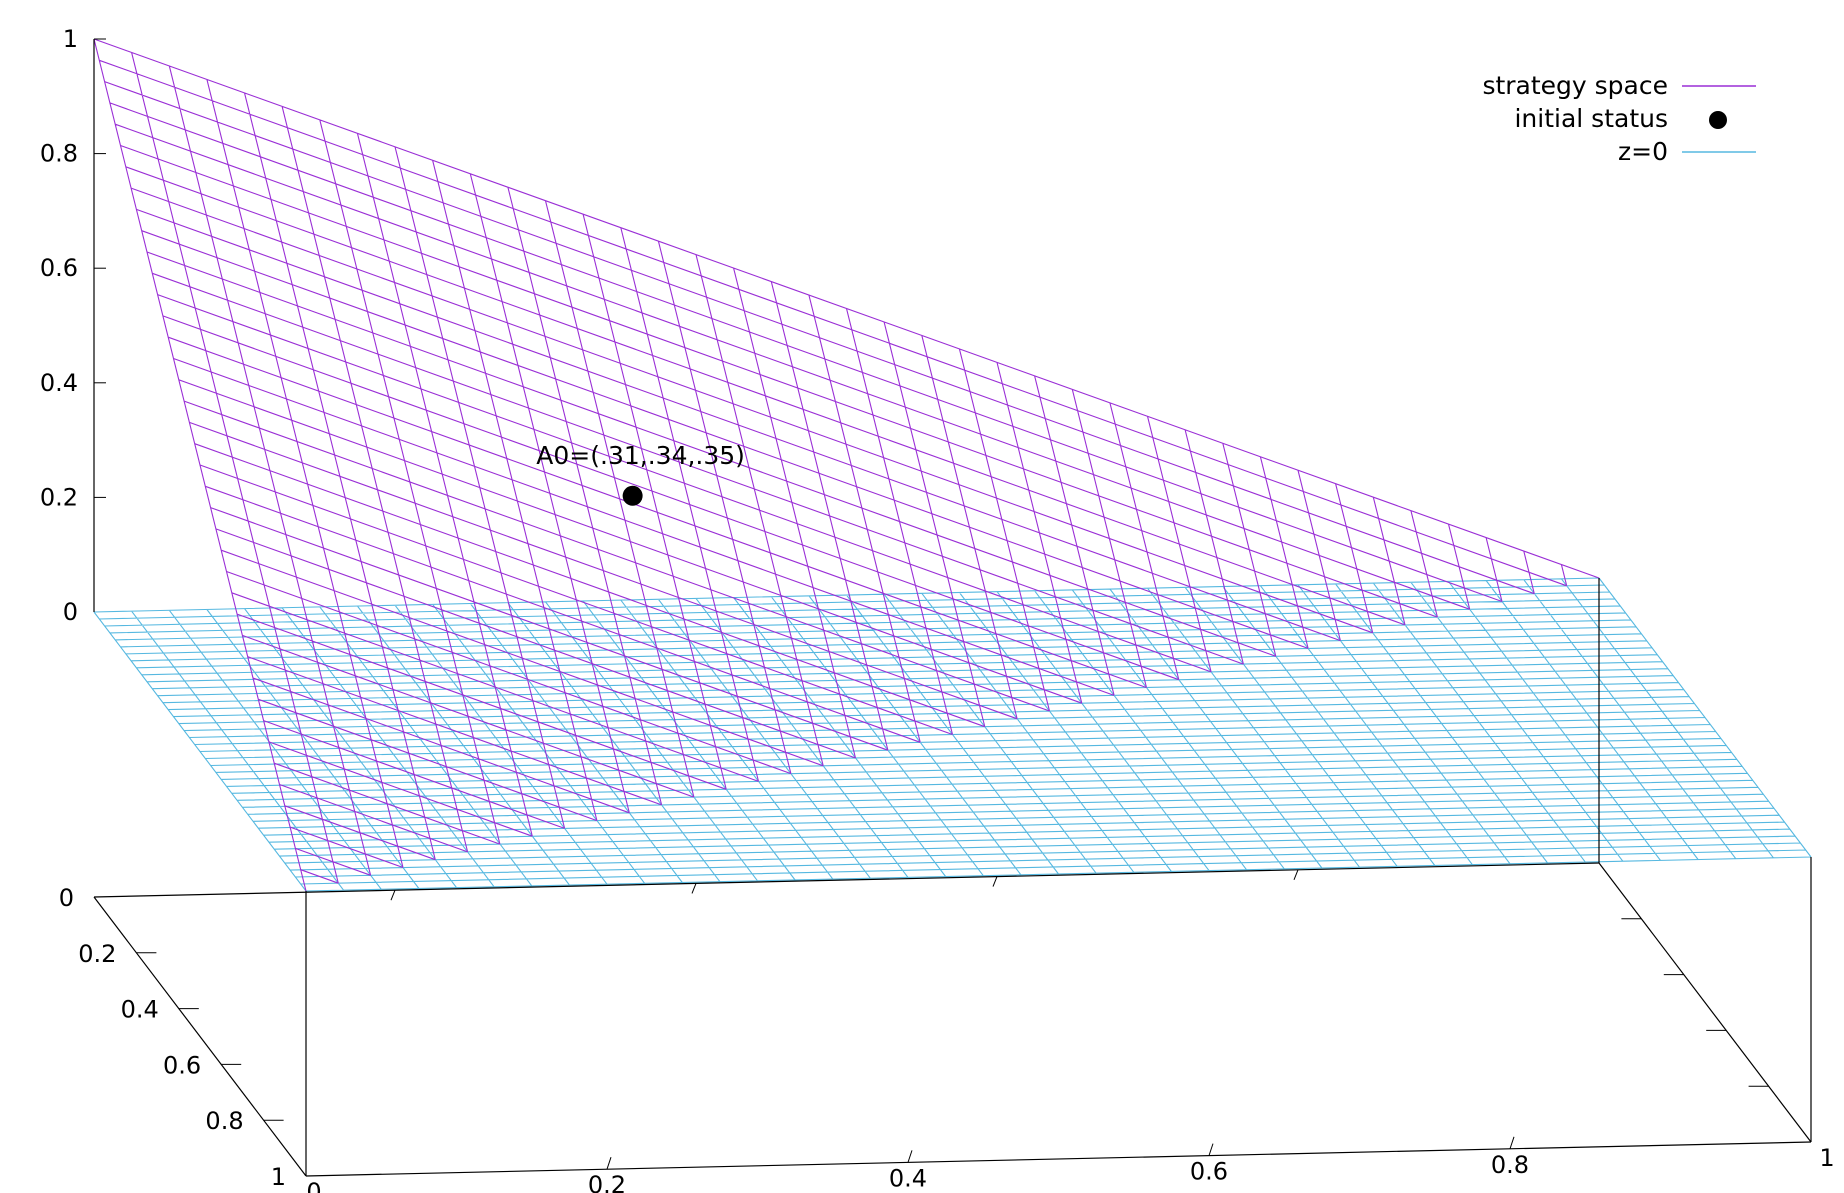 The width and height of the screenshot is (1844, 1193). I want to click on x-tick-label: 0.8, so click(1510, 1165).